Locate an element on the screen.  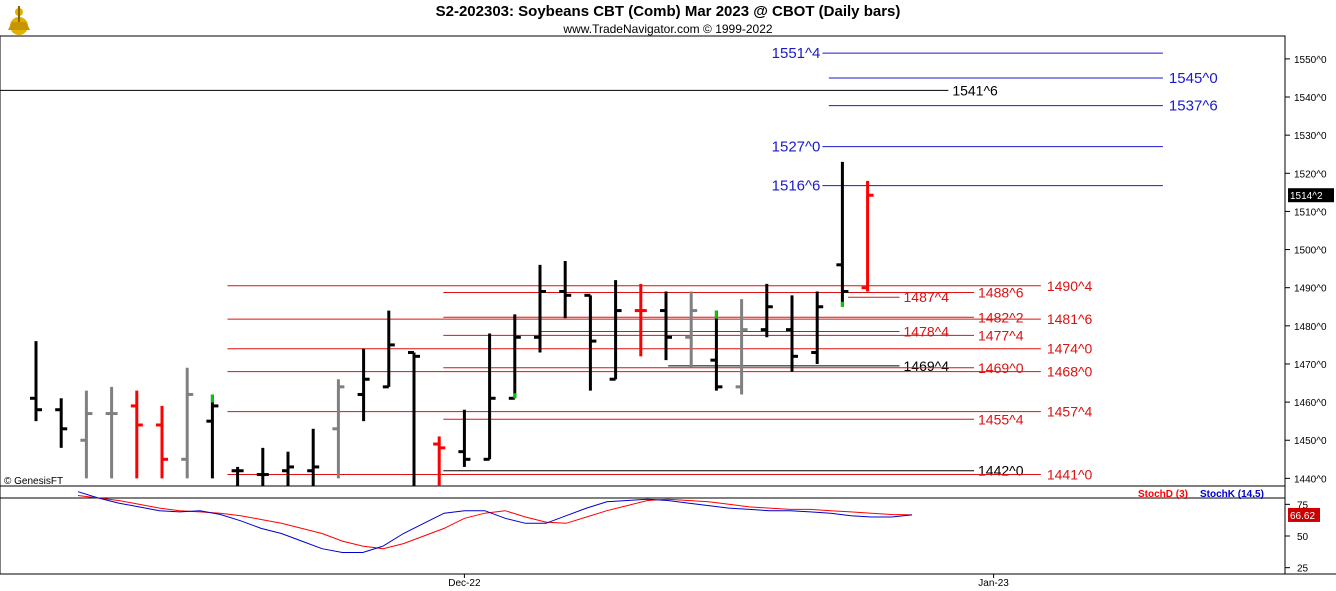
level-label: 1541^6 is located at coordinates (975, 90).